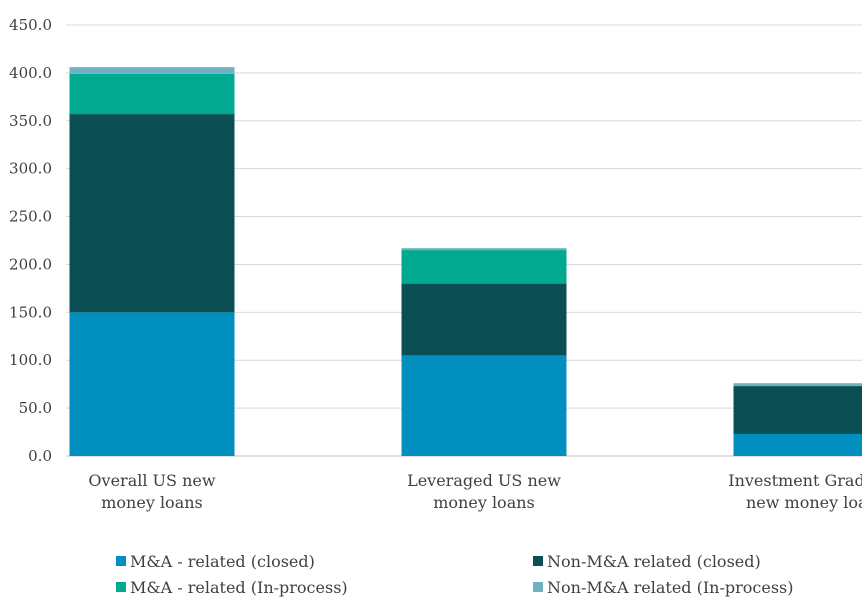  I want to click on legend-label: M&A - related (closed), so click(222, 561).